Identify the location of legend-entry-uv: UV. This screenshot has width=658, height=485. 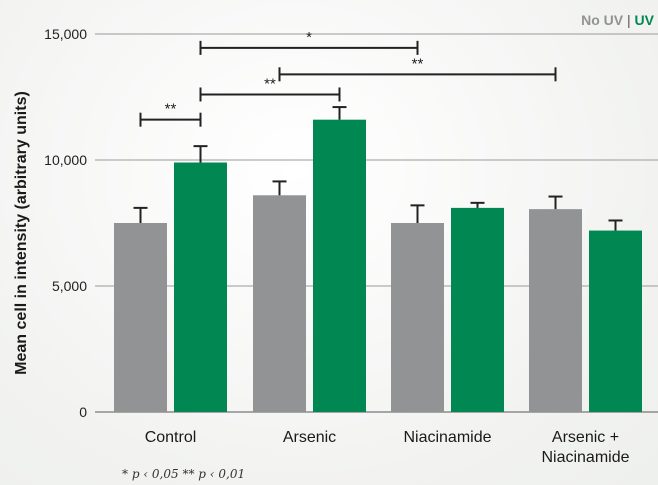
(645, 20).